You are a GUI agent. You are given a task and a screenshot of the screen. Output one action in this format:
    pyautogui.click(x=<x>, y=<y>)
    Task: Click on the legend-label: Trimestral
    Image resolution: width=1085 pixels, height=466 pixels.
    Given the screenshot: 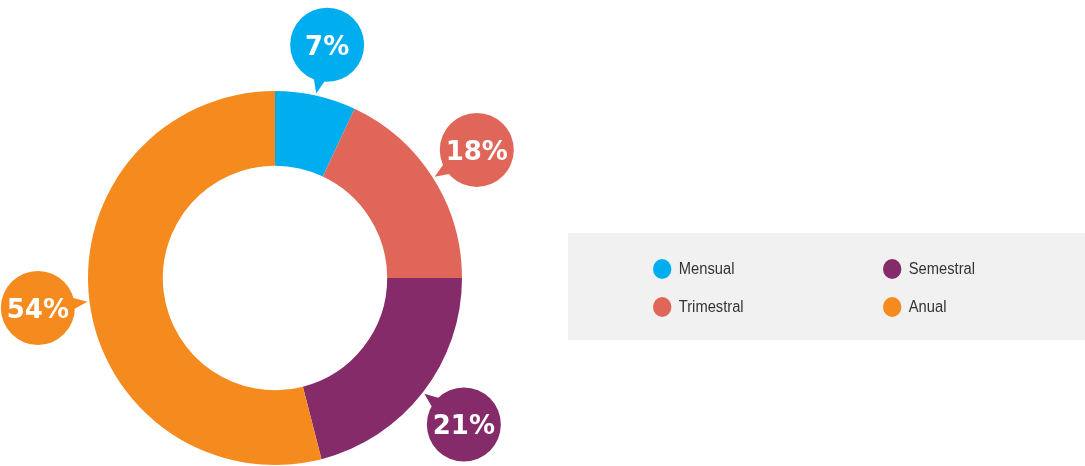 What is the action you would take?
    pyautogui.click(x=711, y=307)
    